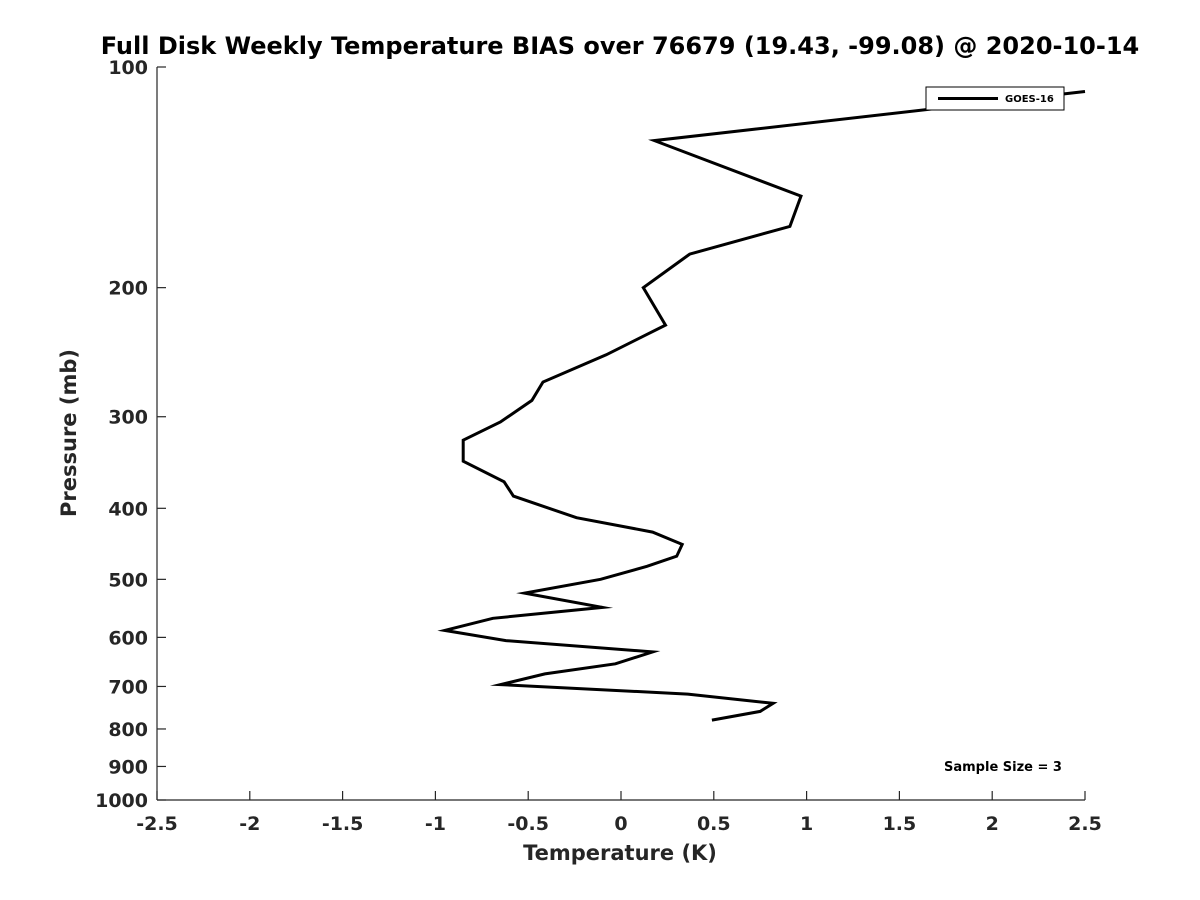  What do you see at coordinates (435, 824) in the screenshot?
I see `x-tick-label: -1` at bounding box center [435, 824].